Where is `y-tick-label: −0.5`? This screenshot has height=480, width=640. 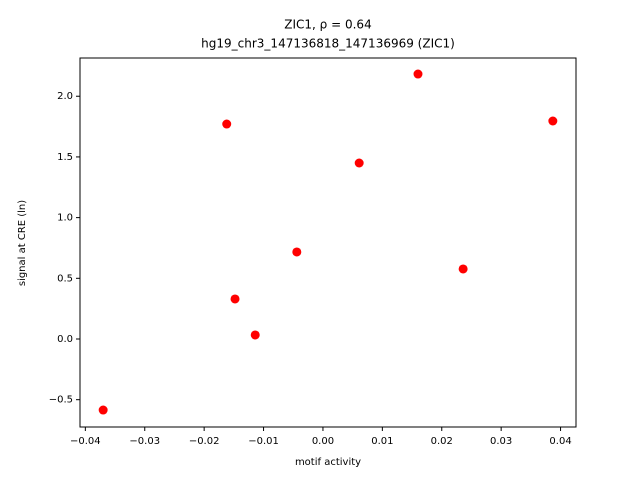
y-tick-label: −0.5 is located at coordinates (61, 400).